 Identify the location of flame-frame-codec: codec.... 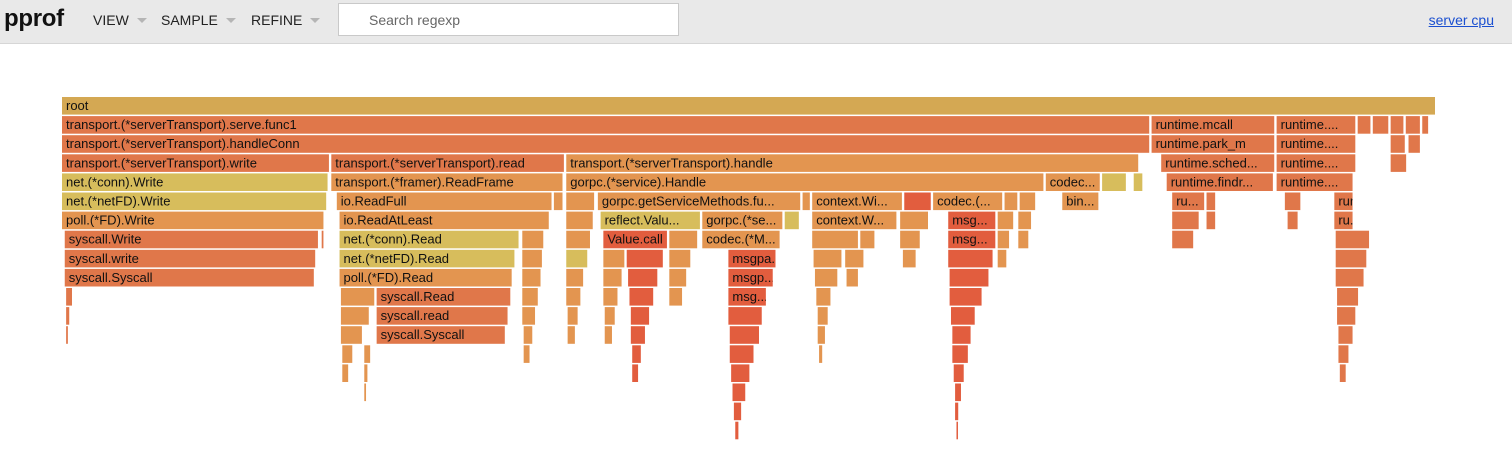
(1072, 182).